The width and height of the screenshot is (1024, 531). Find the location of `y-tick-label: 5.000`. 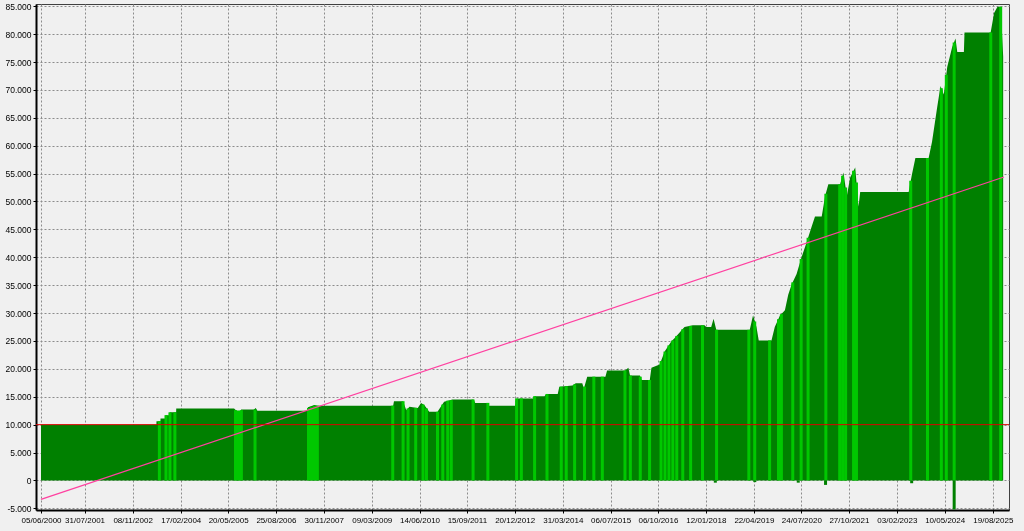

y-tick-label: 5.000 is located at coordinates (21, 453).